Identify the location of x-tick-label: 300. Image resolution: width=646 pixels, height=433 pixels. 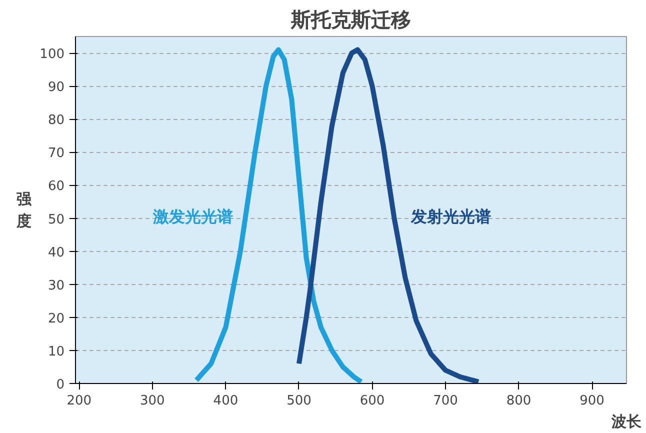
(152, 401).